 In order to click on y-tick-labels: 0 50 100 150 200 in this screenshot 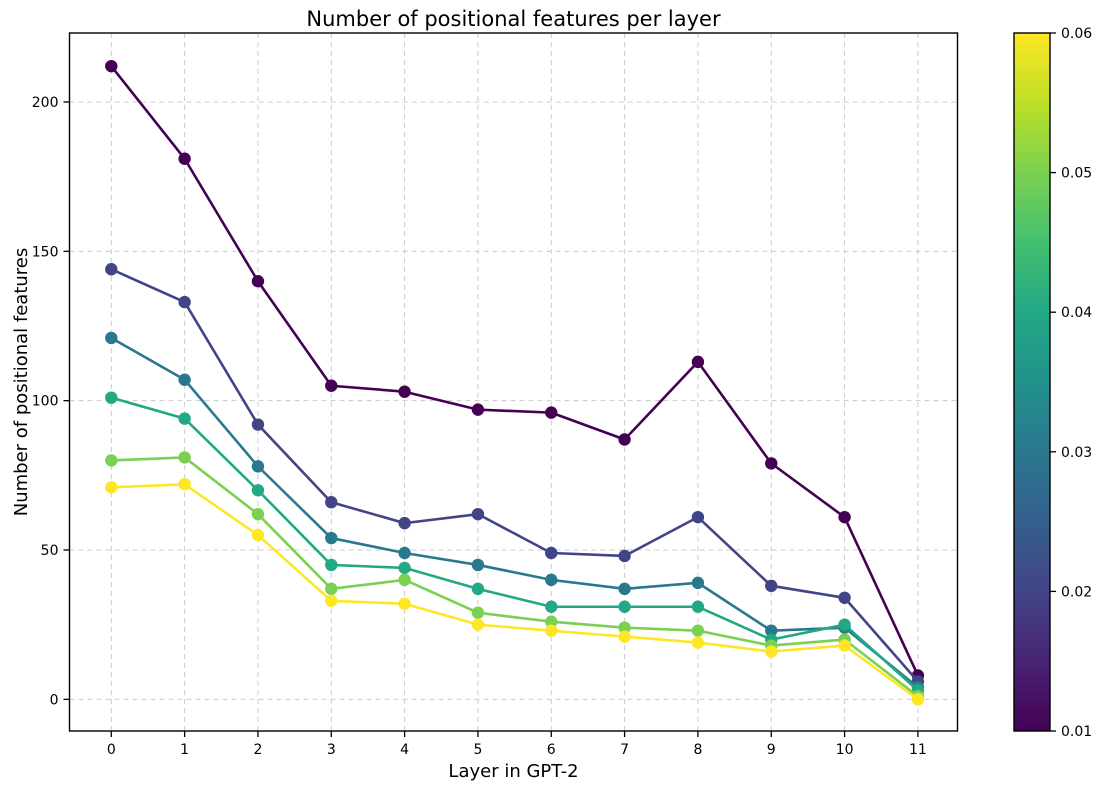, I will do `click(45, 401)`.